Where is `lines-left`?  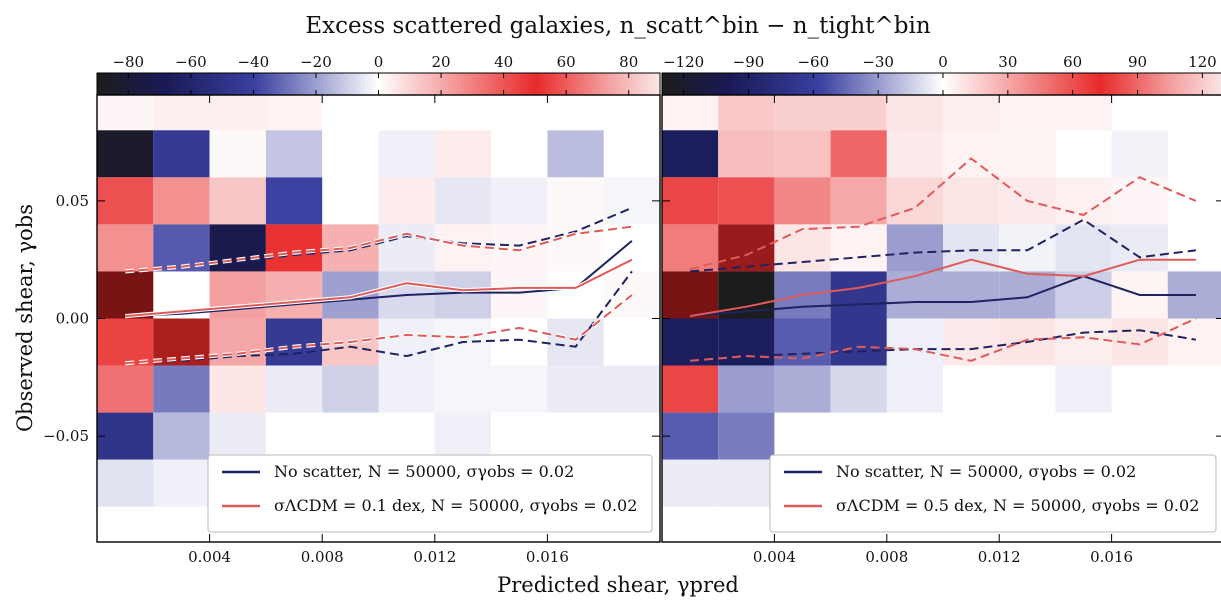
lines-left is located at coordinates (379, 286).